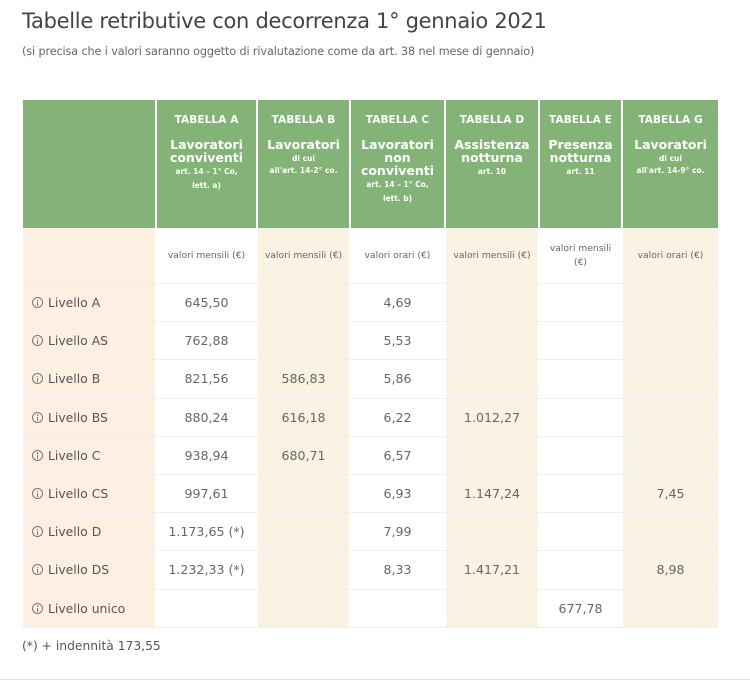  I want to click on column-code: TABELLA A, so click(206, 120).